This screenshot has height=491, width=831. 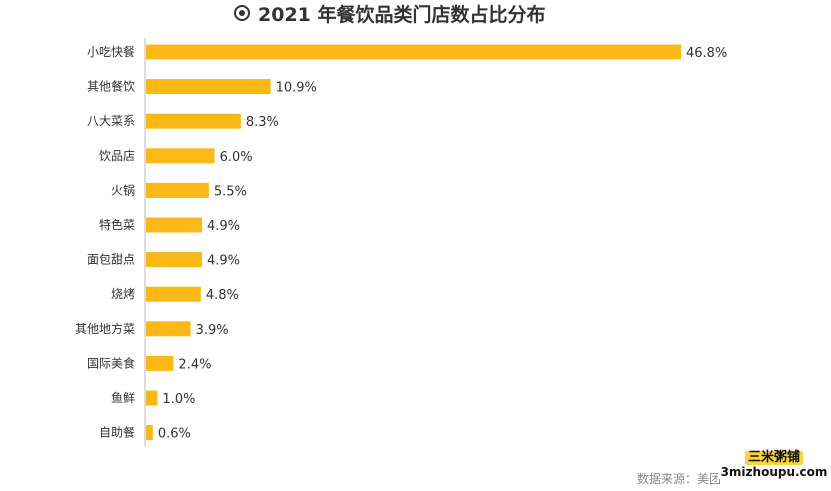 I want to click on value-label: 8.3%, so click(x=262, y=122).